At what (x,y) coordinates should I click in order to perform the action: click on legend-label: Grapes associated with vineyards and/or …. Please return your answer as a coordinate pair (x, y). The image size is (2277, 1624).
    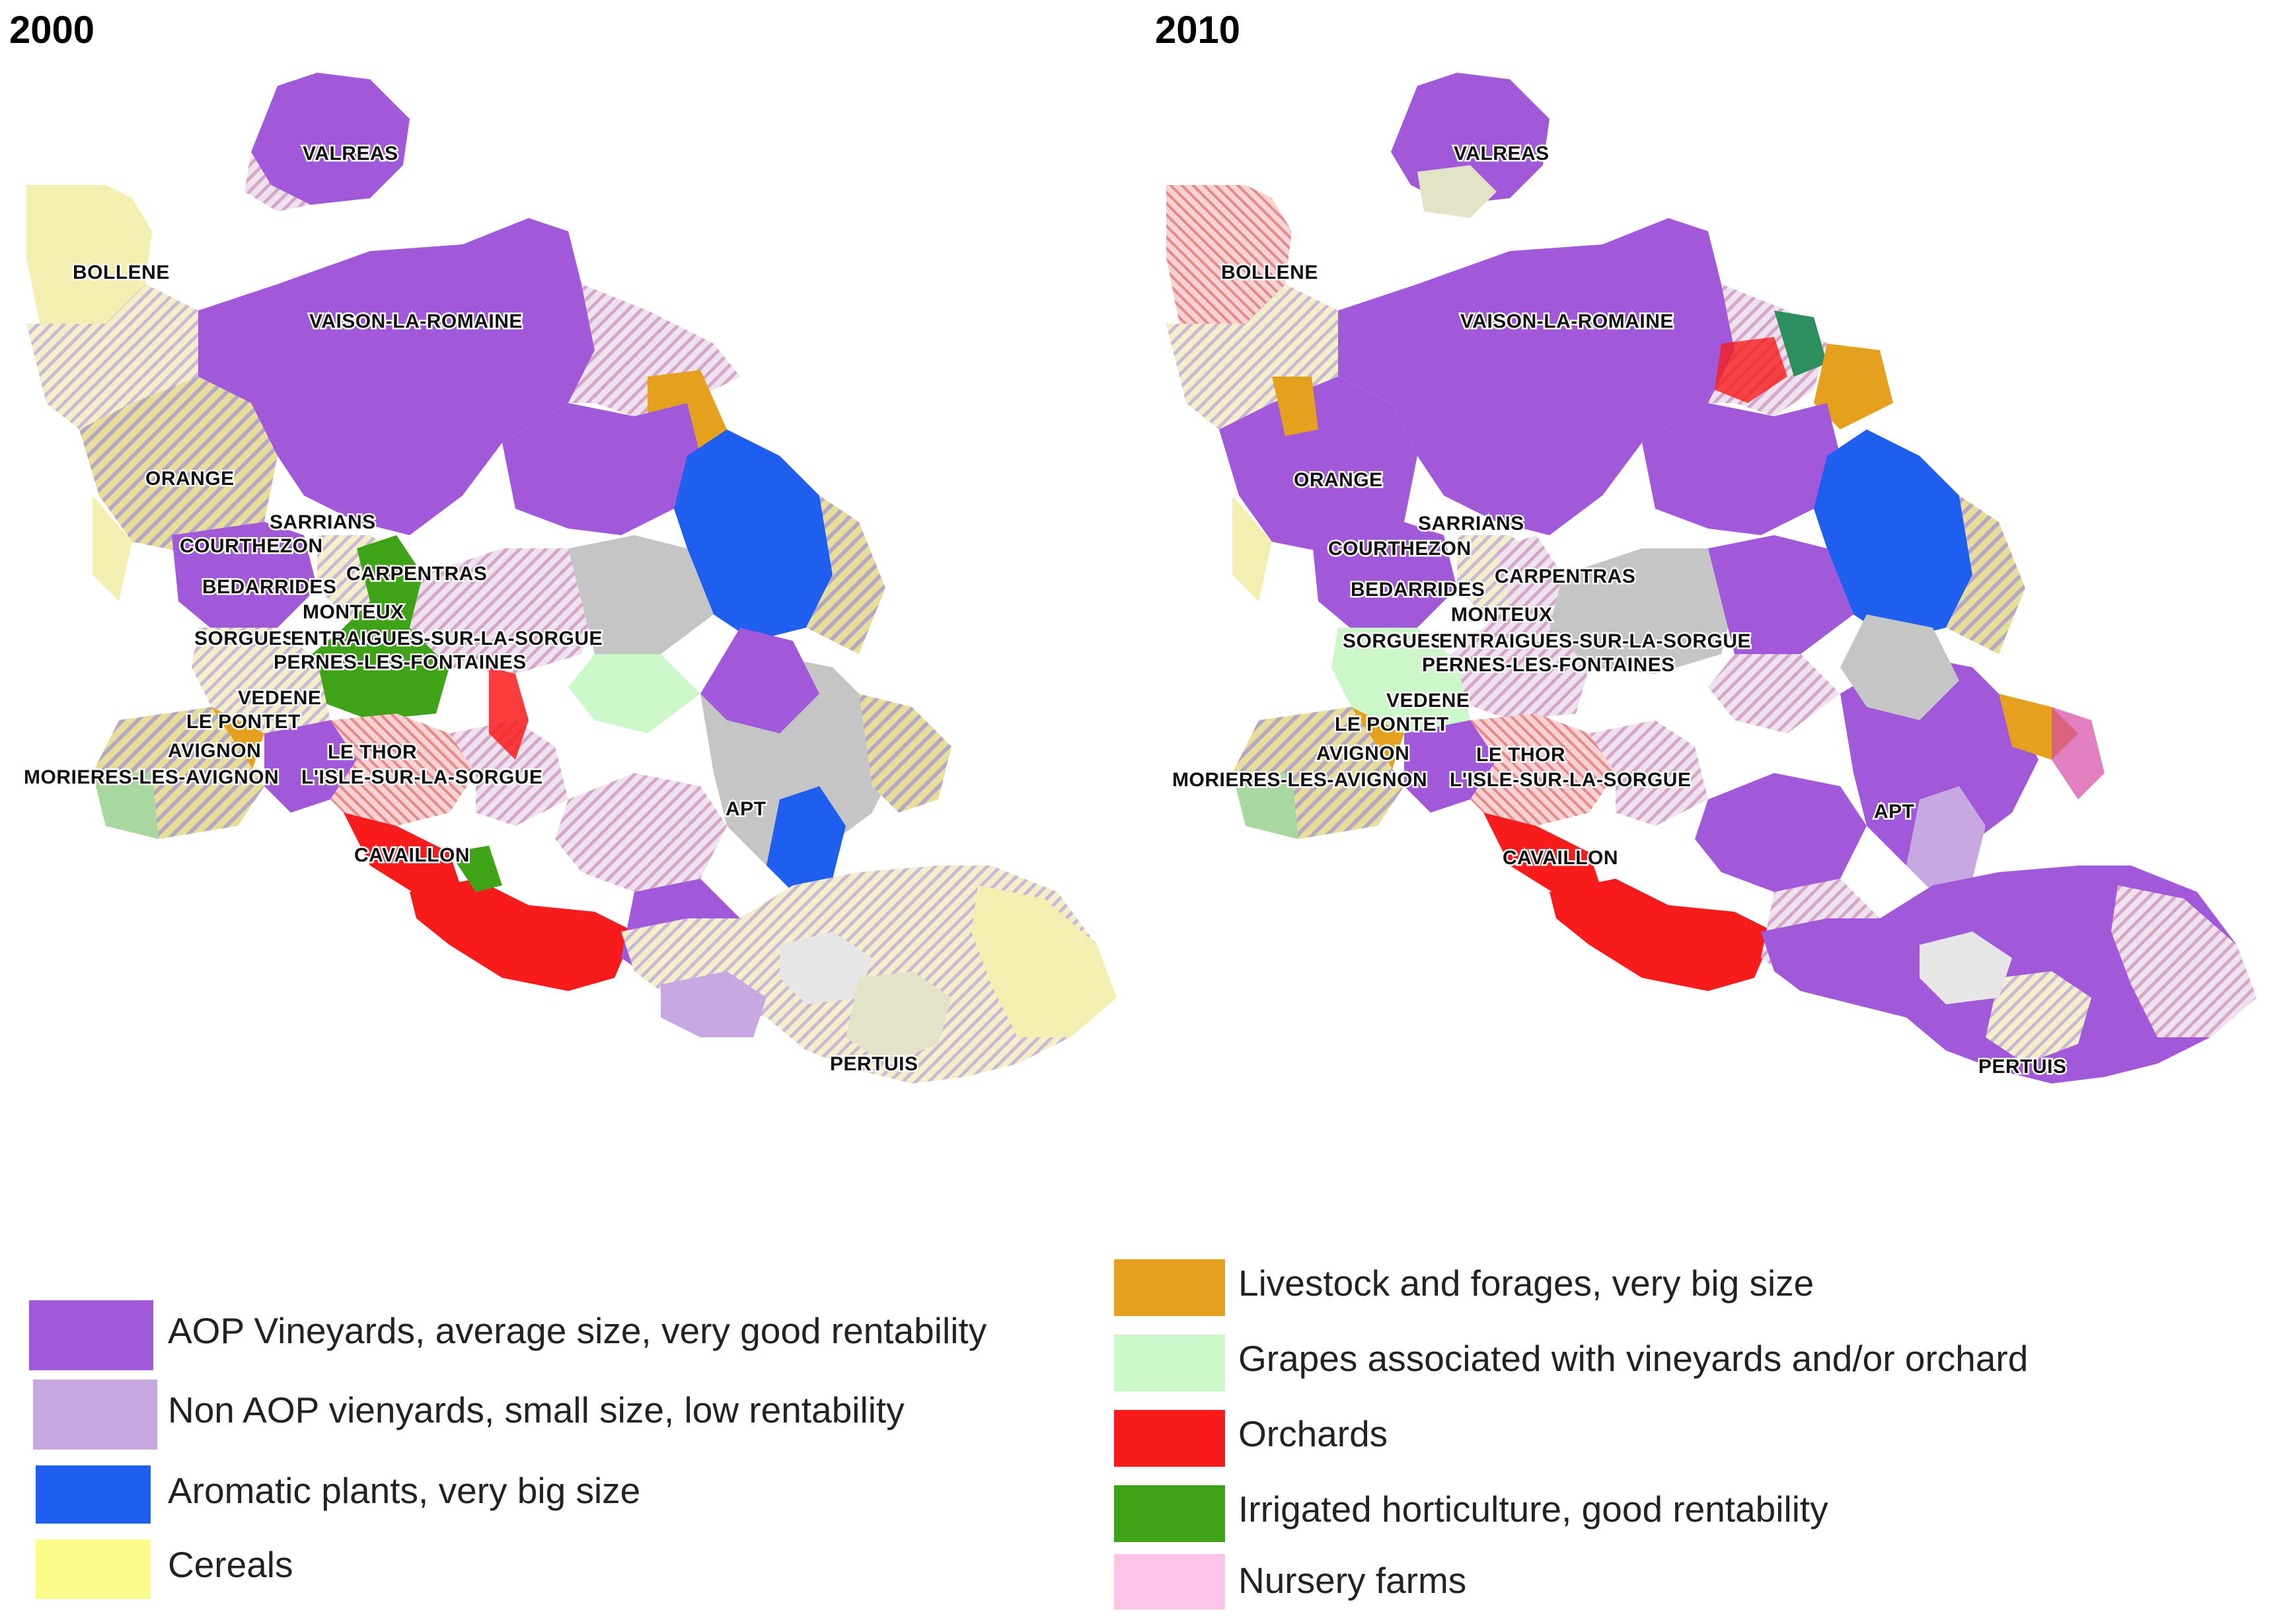
    Looking at the image, I should click on (1633, 1358).